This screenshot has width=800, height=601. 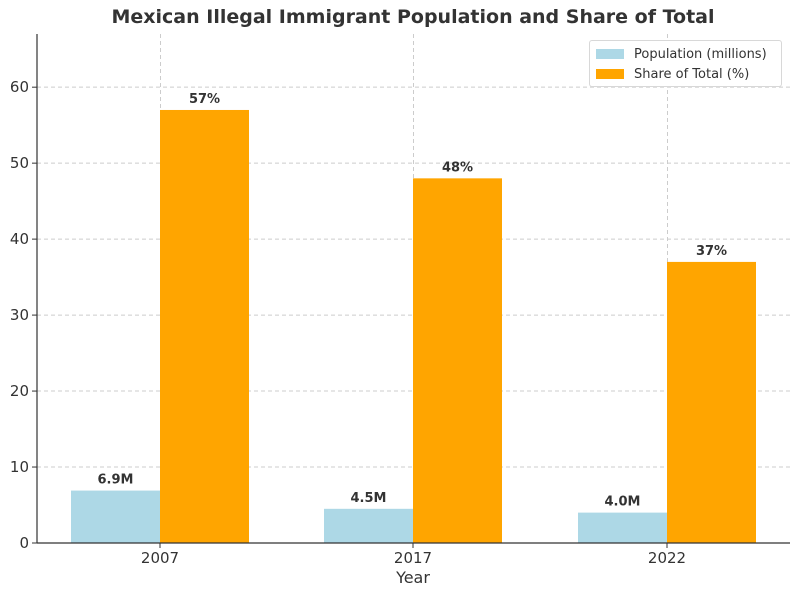 I want to click on legend-entry-share: Share of Total (%), so click(x=672, y=74).